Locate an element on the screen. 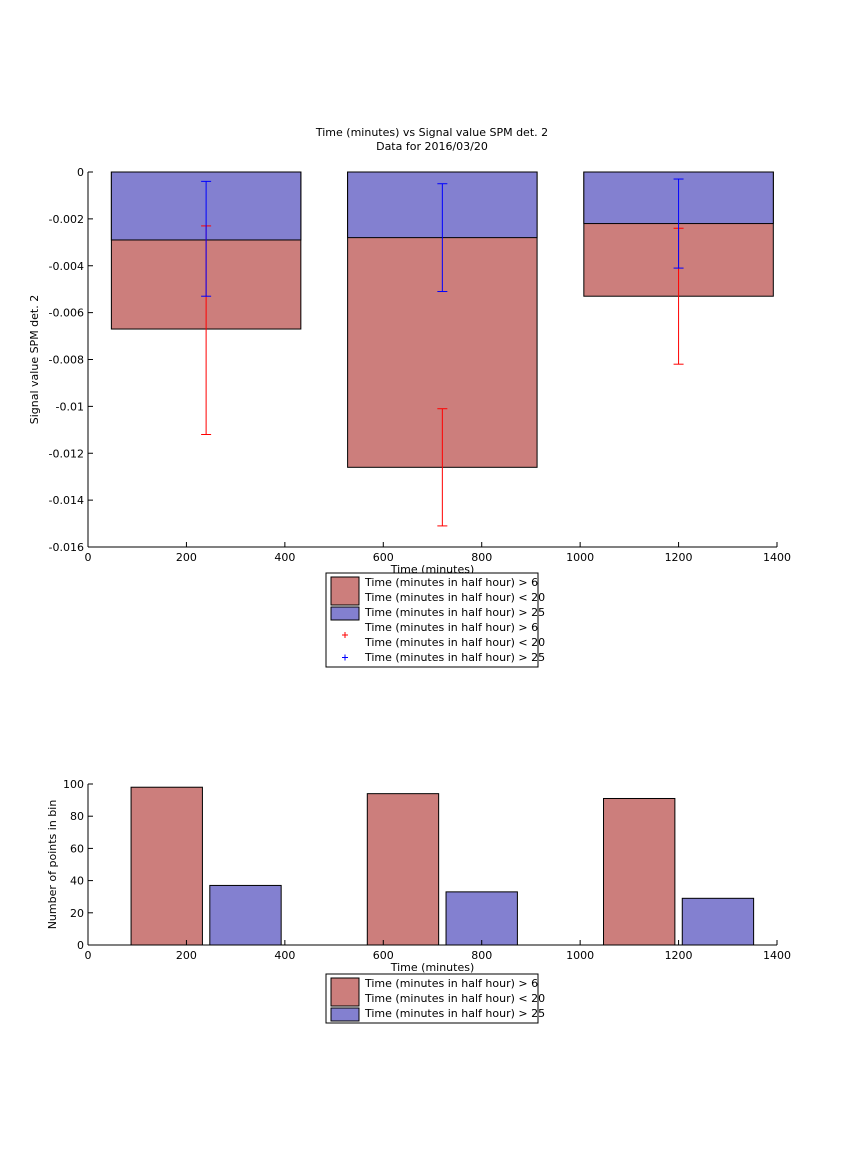 Image resolution: width=864 pixels, height=1152 pixels. y-tick-label: -0.006 is located at coordinates (66, 313).